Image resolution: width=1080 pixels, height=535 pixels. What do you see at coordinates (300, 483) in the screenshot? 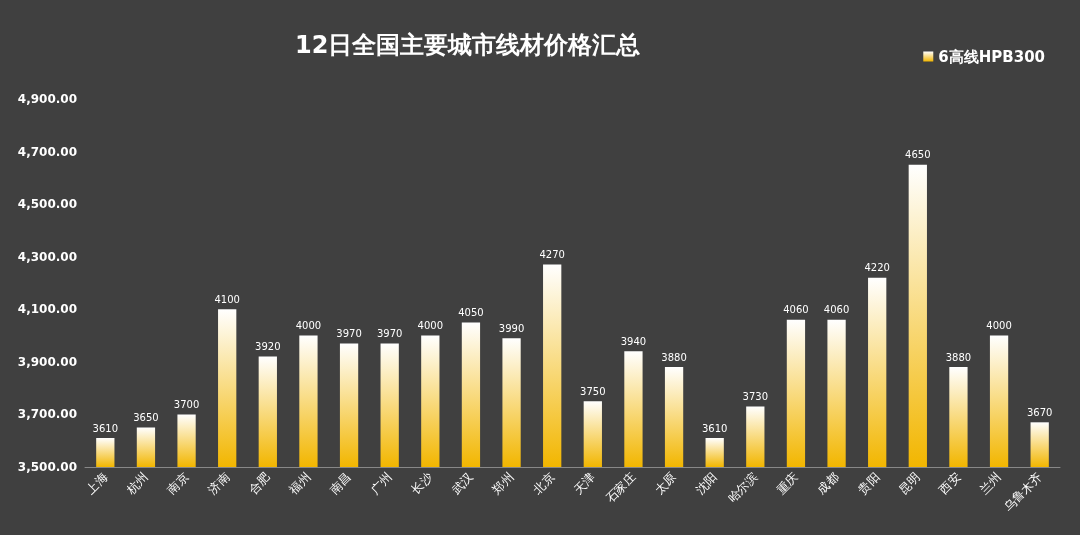
I see `x-tick-label: 福州` at bounding box center [300, 483].